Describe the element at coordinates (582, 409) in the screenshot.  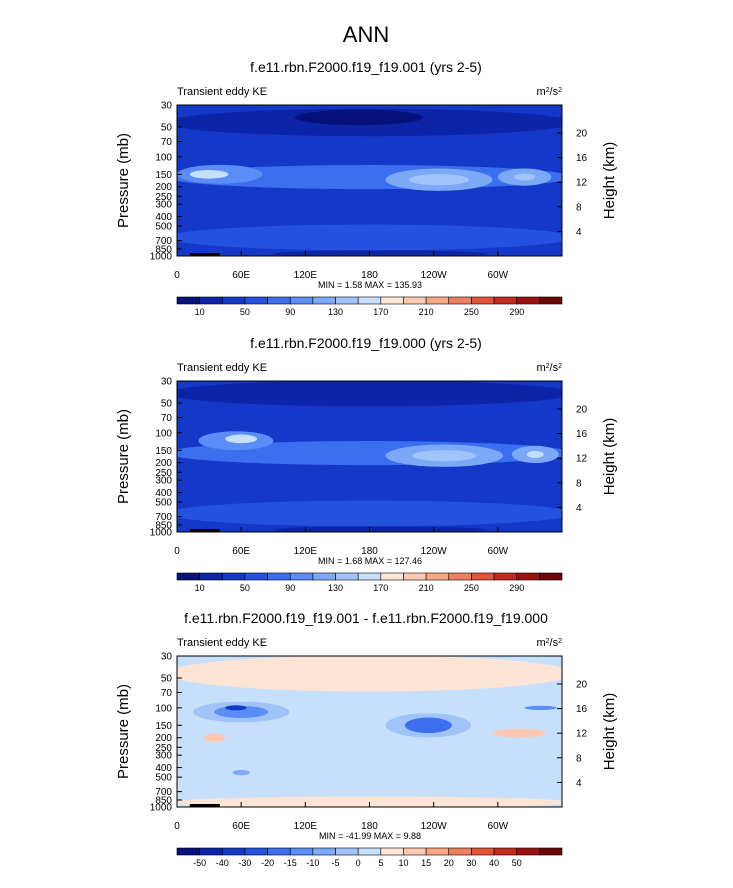
I see `y2-tick-label: 20` at that location.